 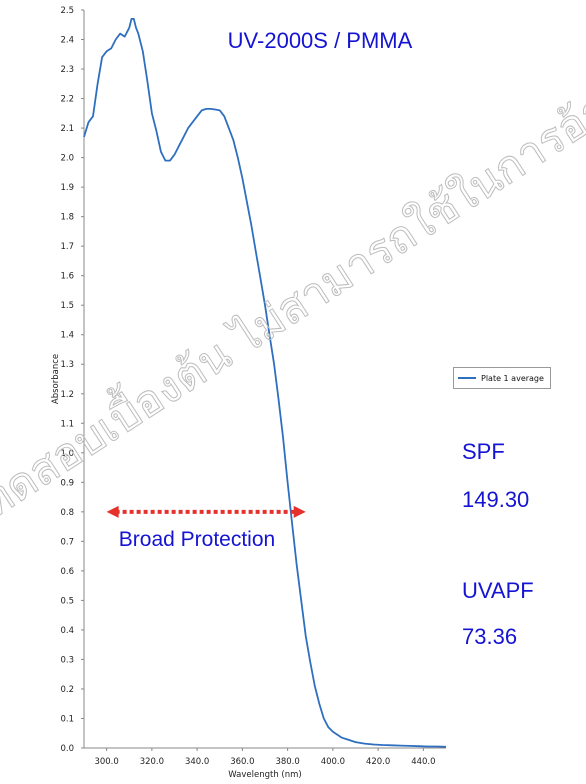 I want to click on x-tick-label: 400.0, so click(x=333, y=762).